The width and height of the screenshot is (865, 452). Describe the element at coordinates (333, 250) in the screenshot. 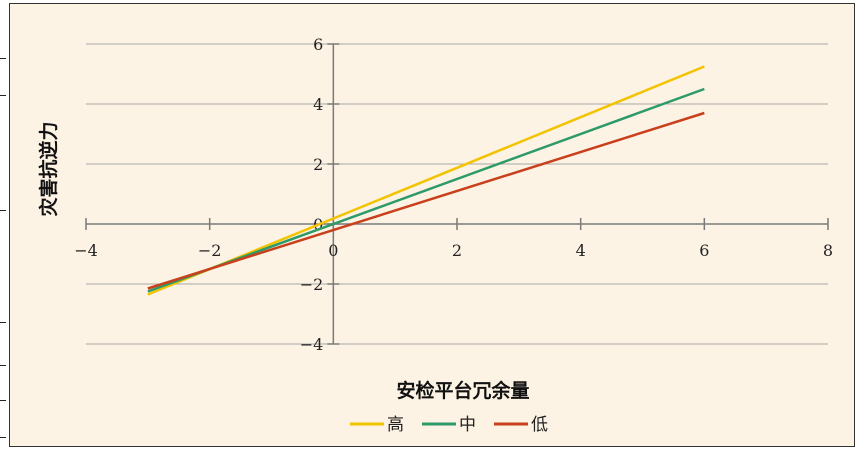

I see `x-tick-label: 0` at that location.